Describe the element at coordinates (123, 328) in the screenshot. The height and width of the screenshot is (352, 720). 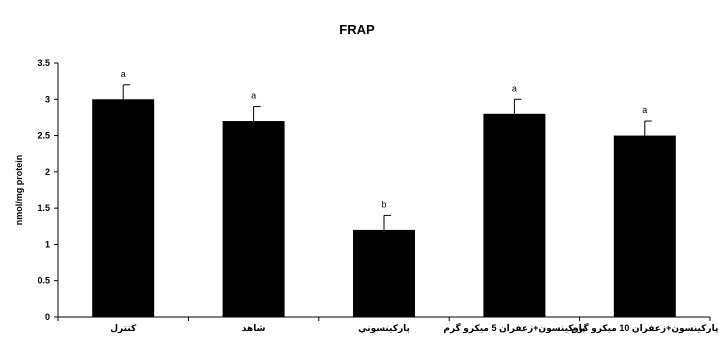
I see `x-tick-label: كنترل` at that location.